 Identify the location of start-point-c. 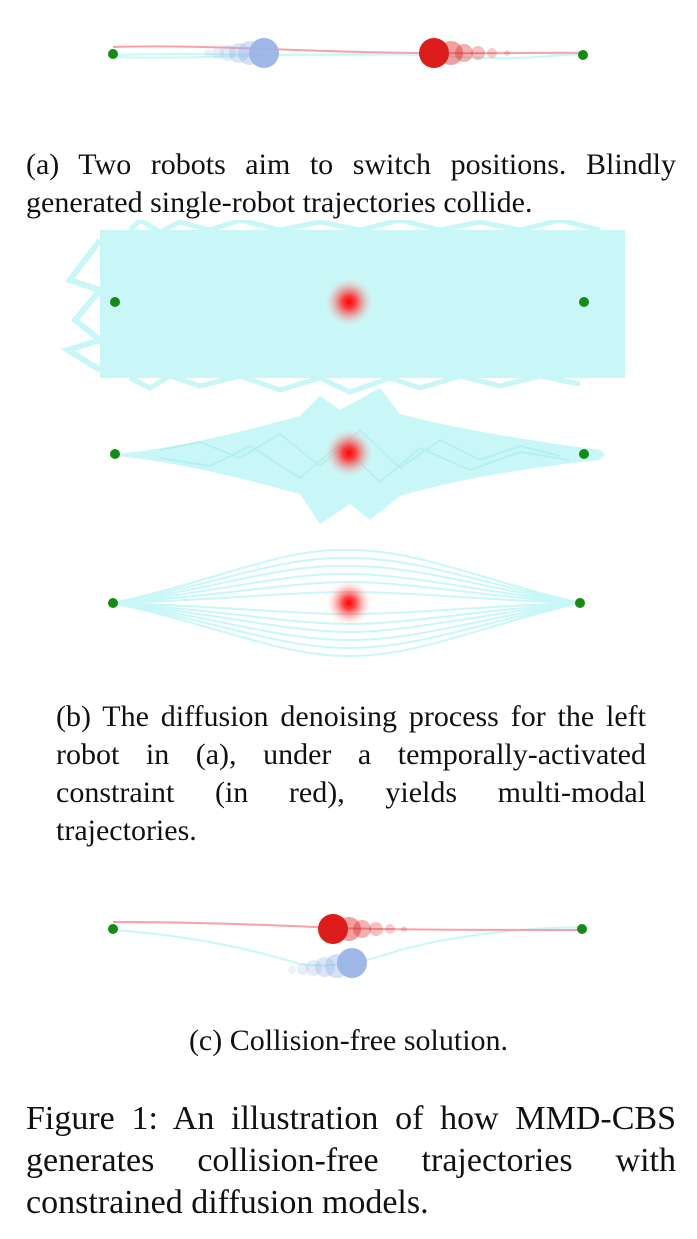
(113, 929).